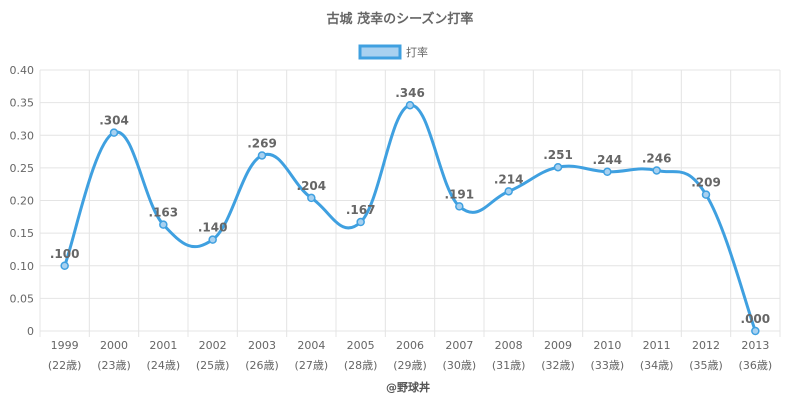 Image resolution: width=800 pixels, height=400 pixels. Describe the element at coordinates (400, 19) in the screenshot. I see `chart-title: 古城 茂幸のシーズン打率` at that location.